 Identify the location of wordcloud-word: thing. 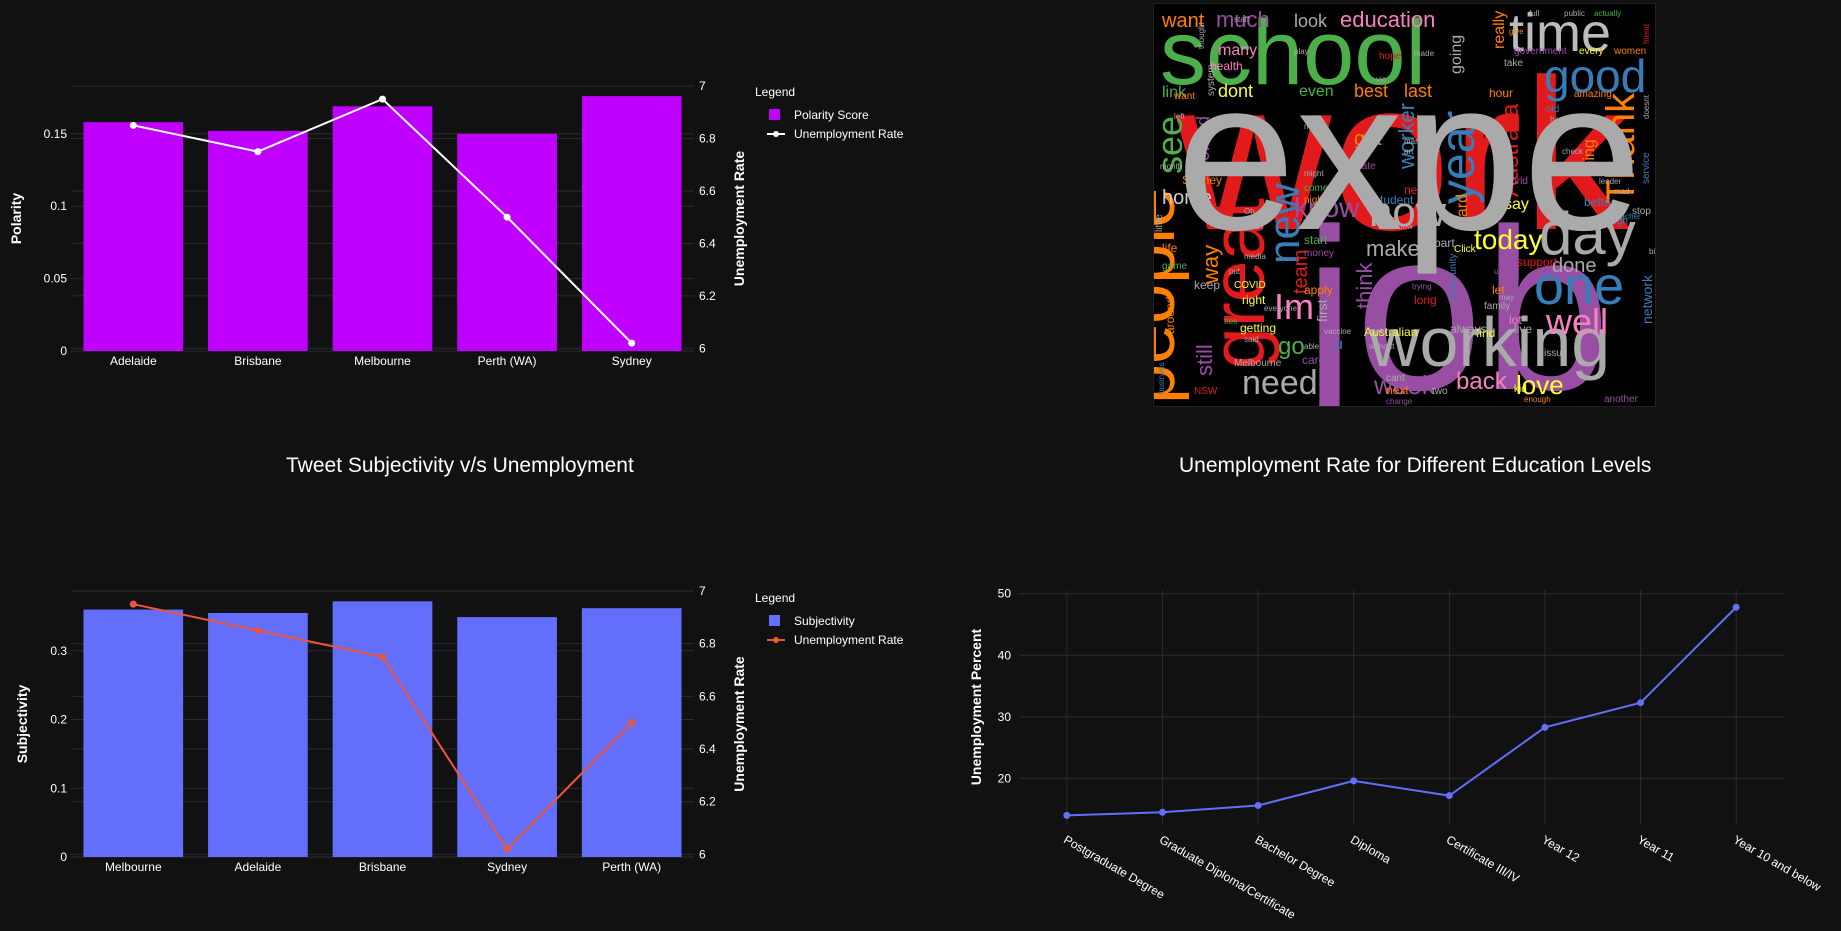
(1589, 156).